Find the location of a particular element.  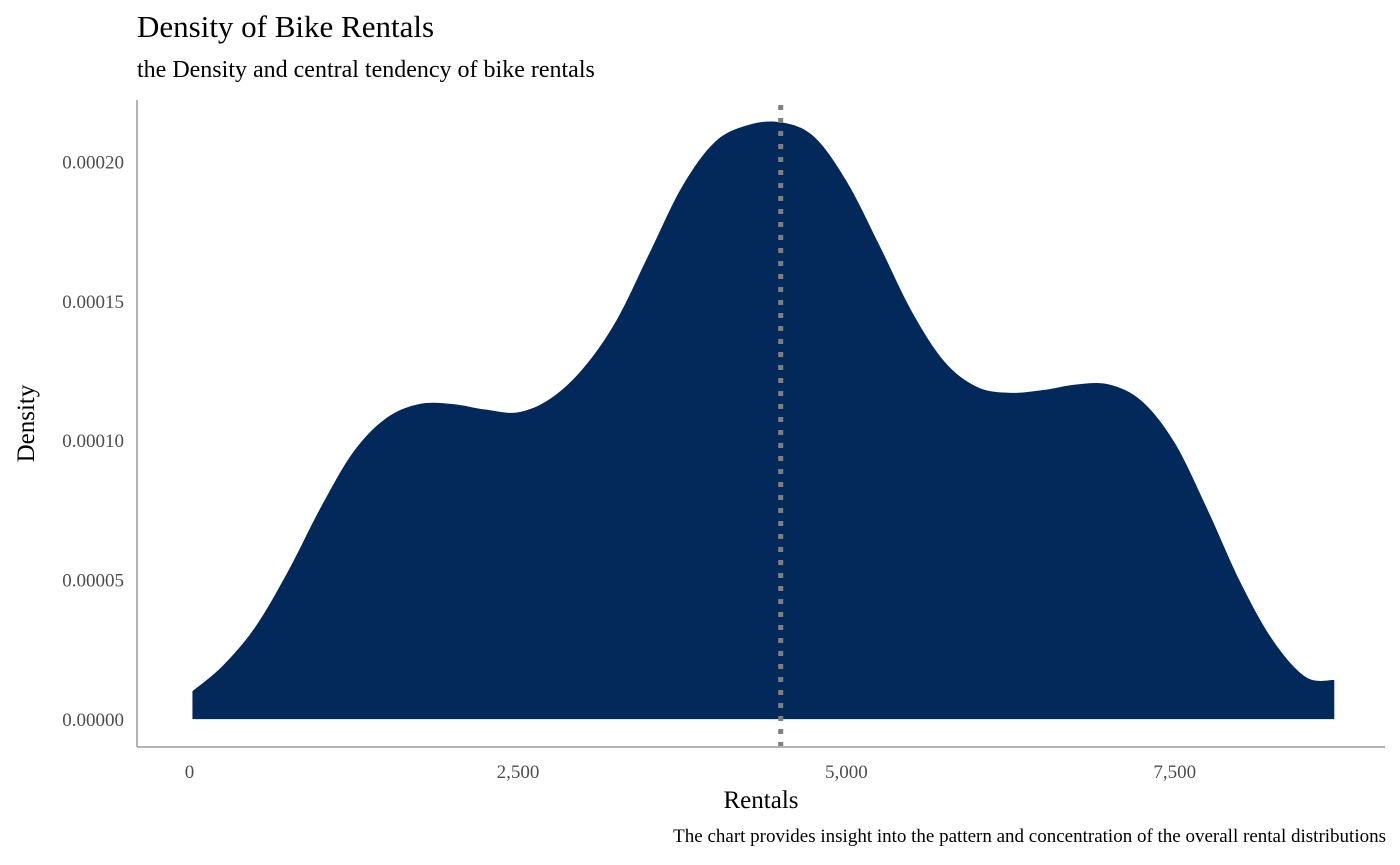

x-tick-label: 7,500 is located at coordinates (1174, 772).